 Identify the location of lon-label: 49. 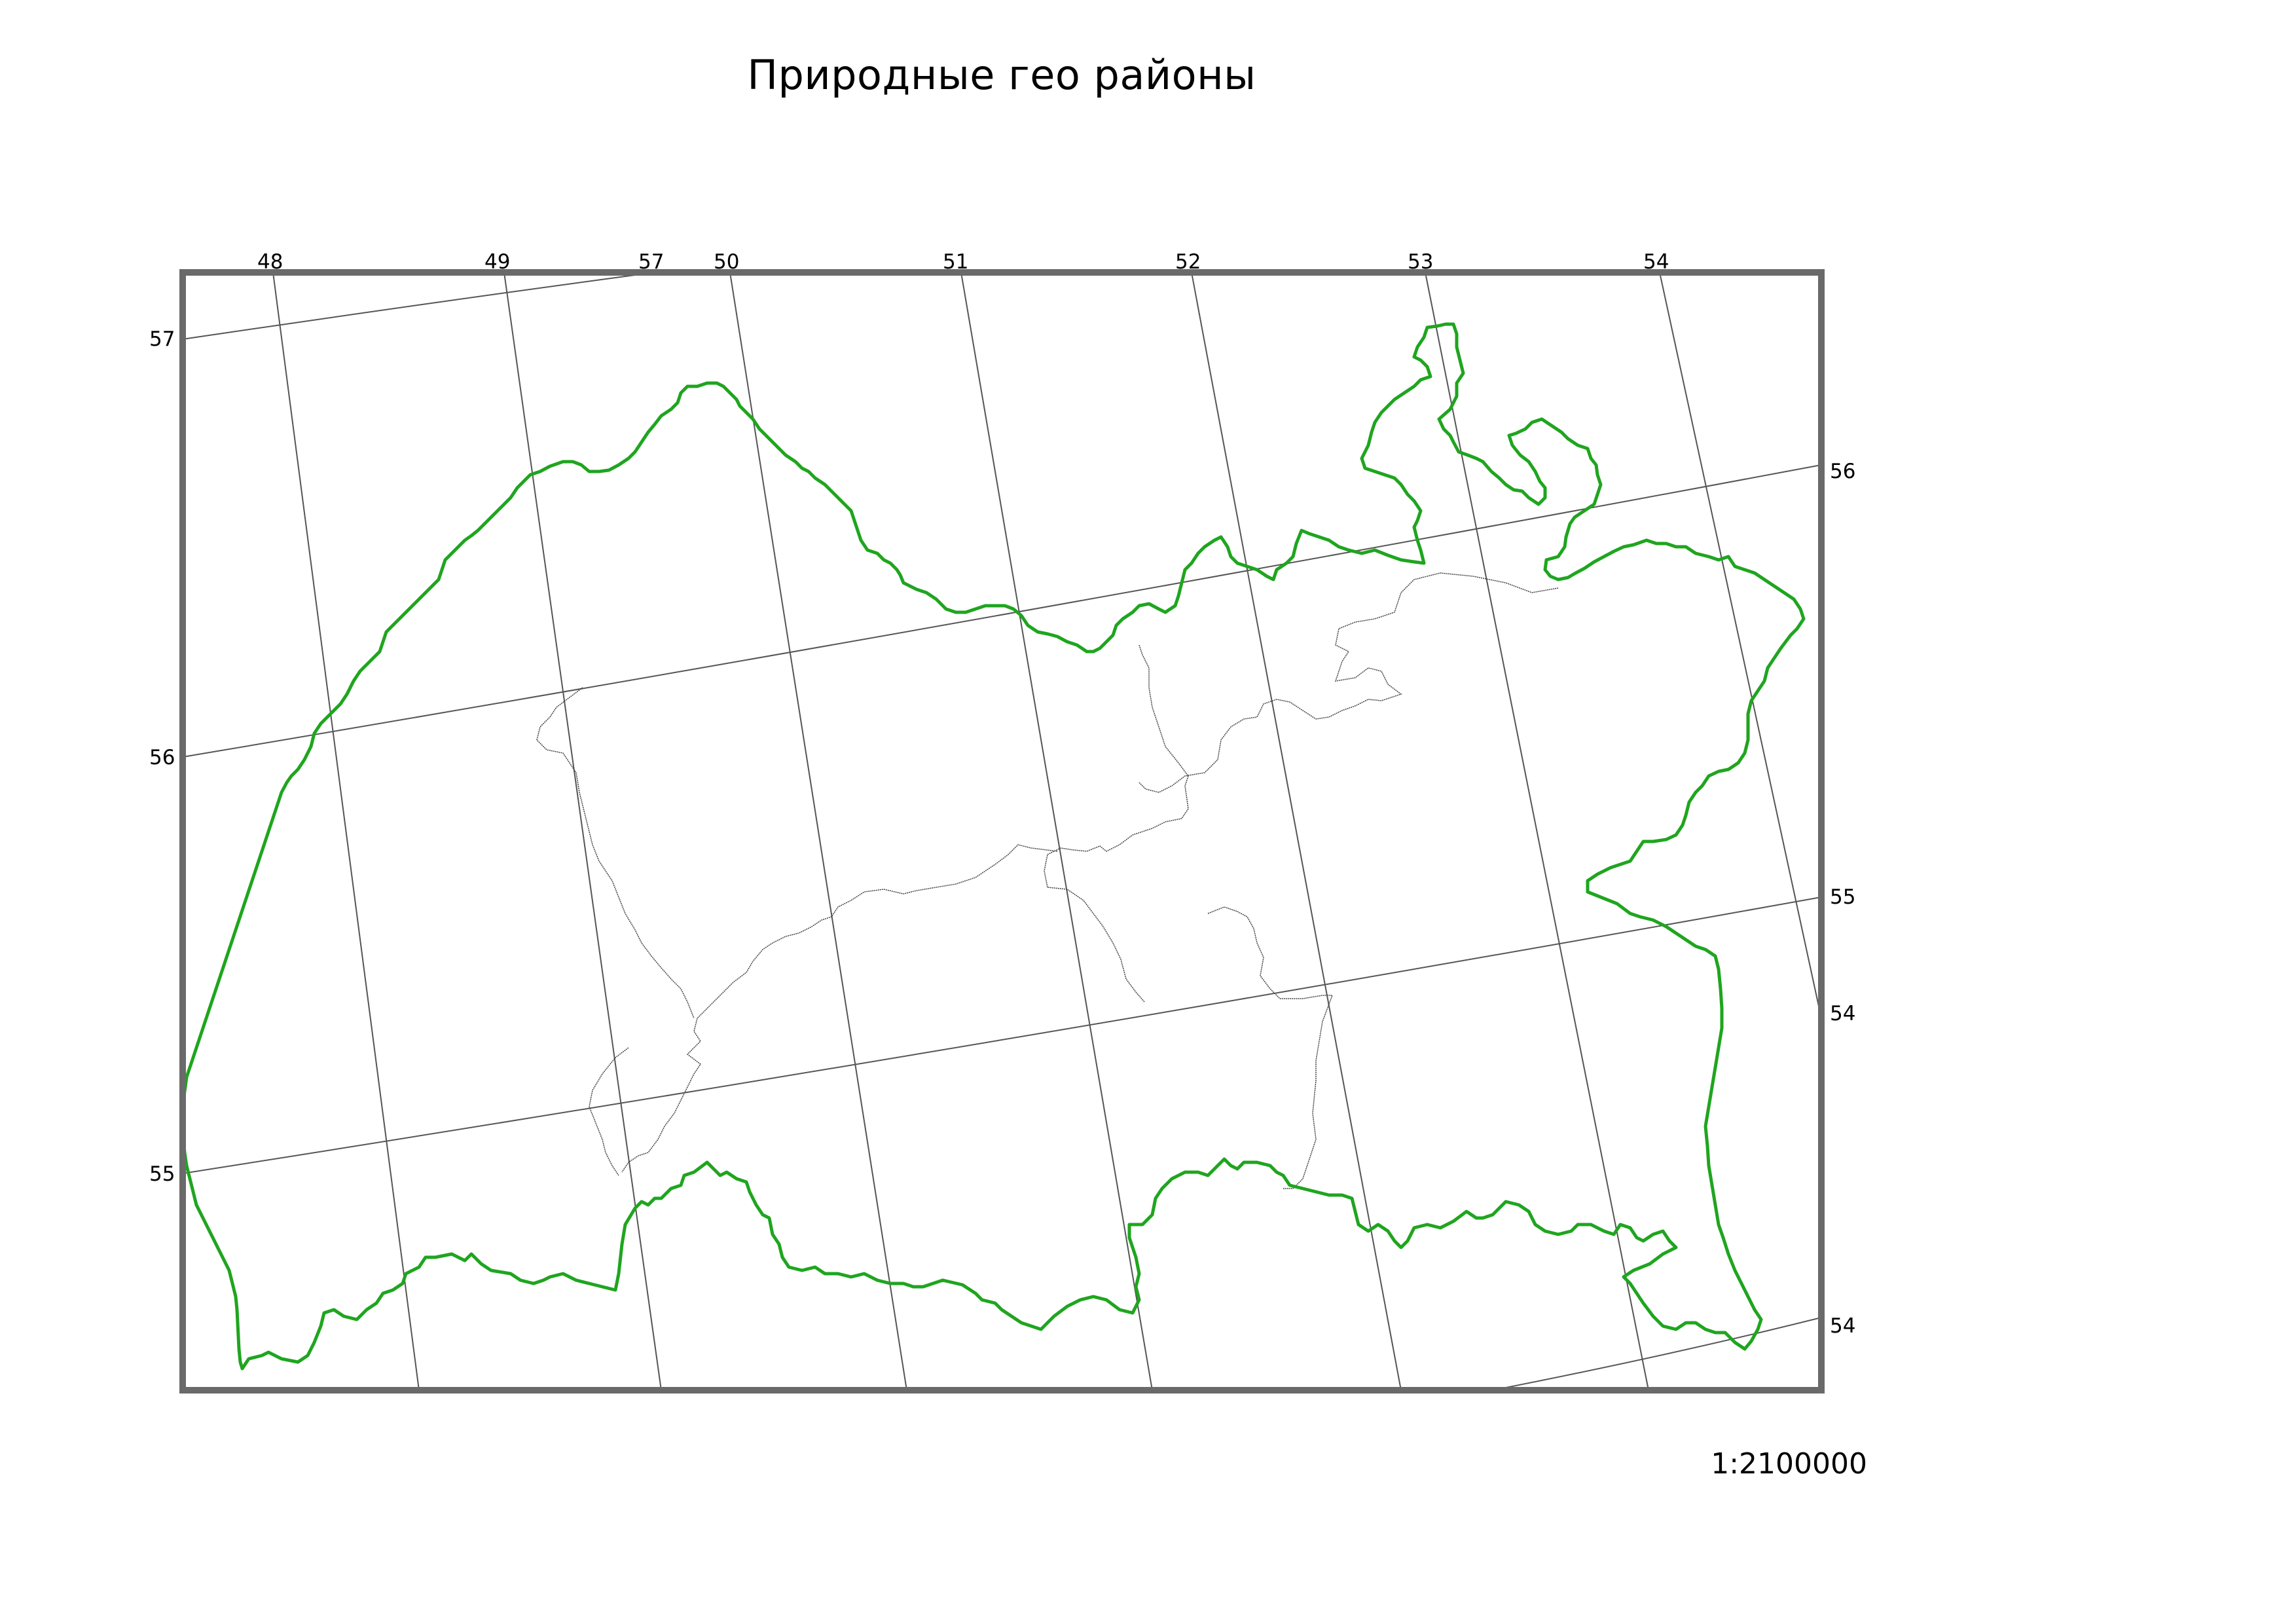
(497, 262).